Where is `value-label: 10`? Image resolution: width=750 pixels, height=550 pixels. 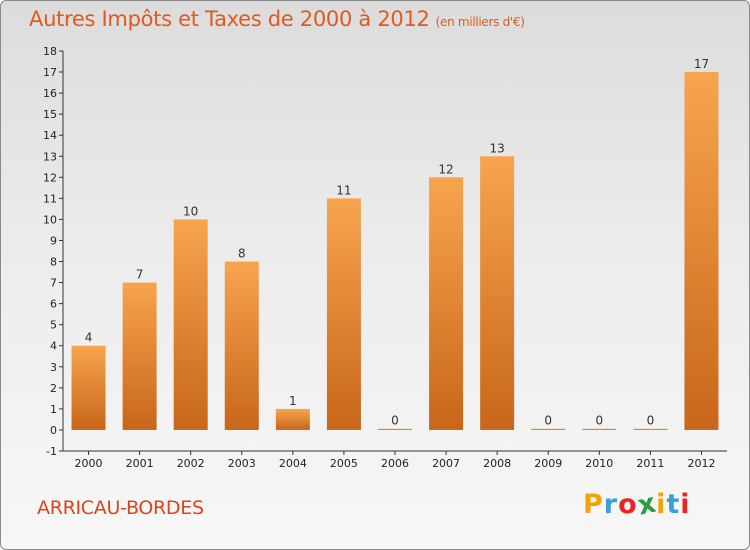
value-label: 10 is located at coordinates (190, 211).